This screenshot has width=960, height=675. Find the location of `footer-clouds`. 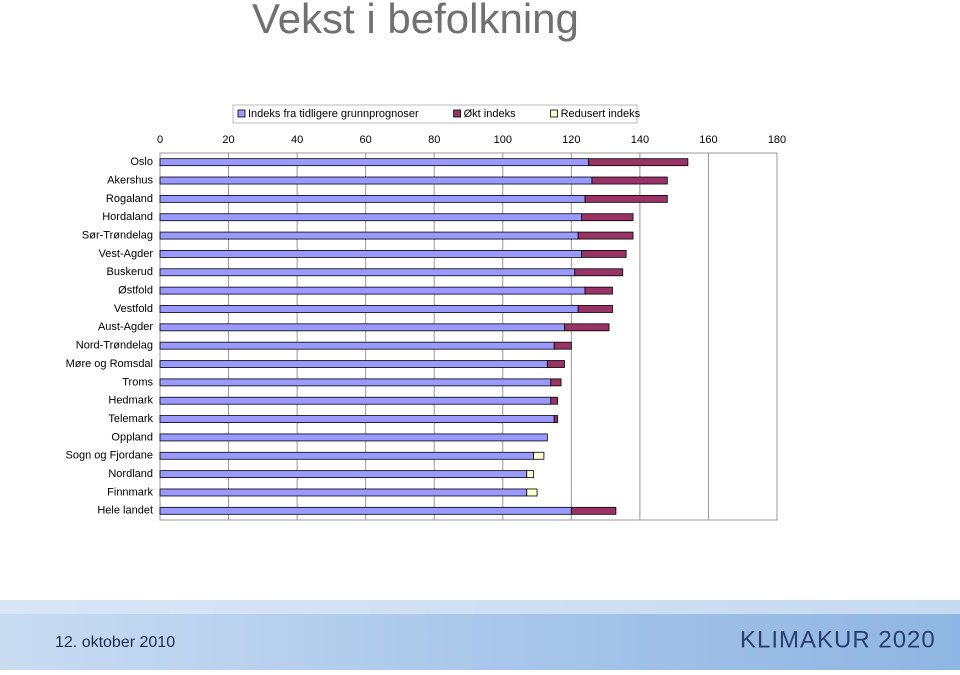

footer-clouds is located at coordinates (480, 607).